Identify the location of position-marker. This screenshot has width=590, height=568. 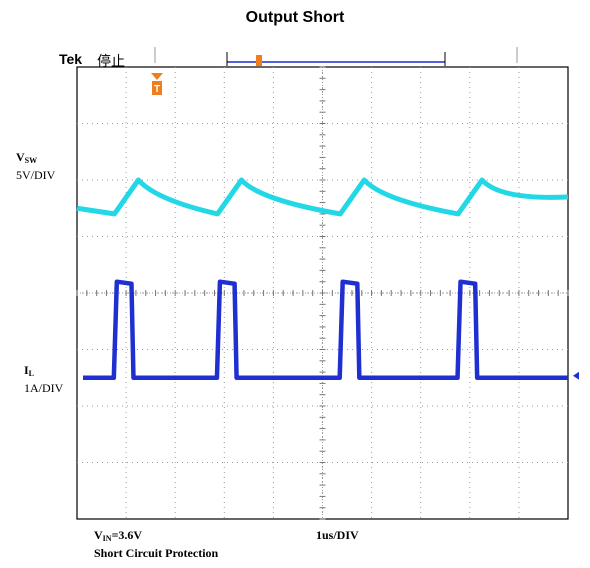
(259, 60).